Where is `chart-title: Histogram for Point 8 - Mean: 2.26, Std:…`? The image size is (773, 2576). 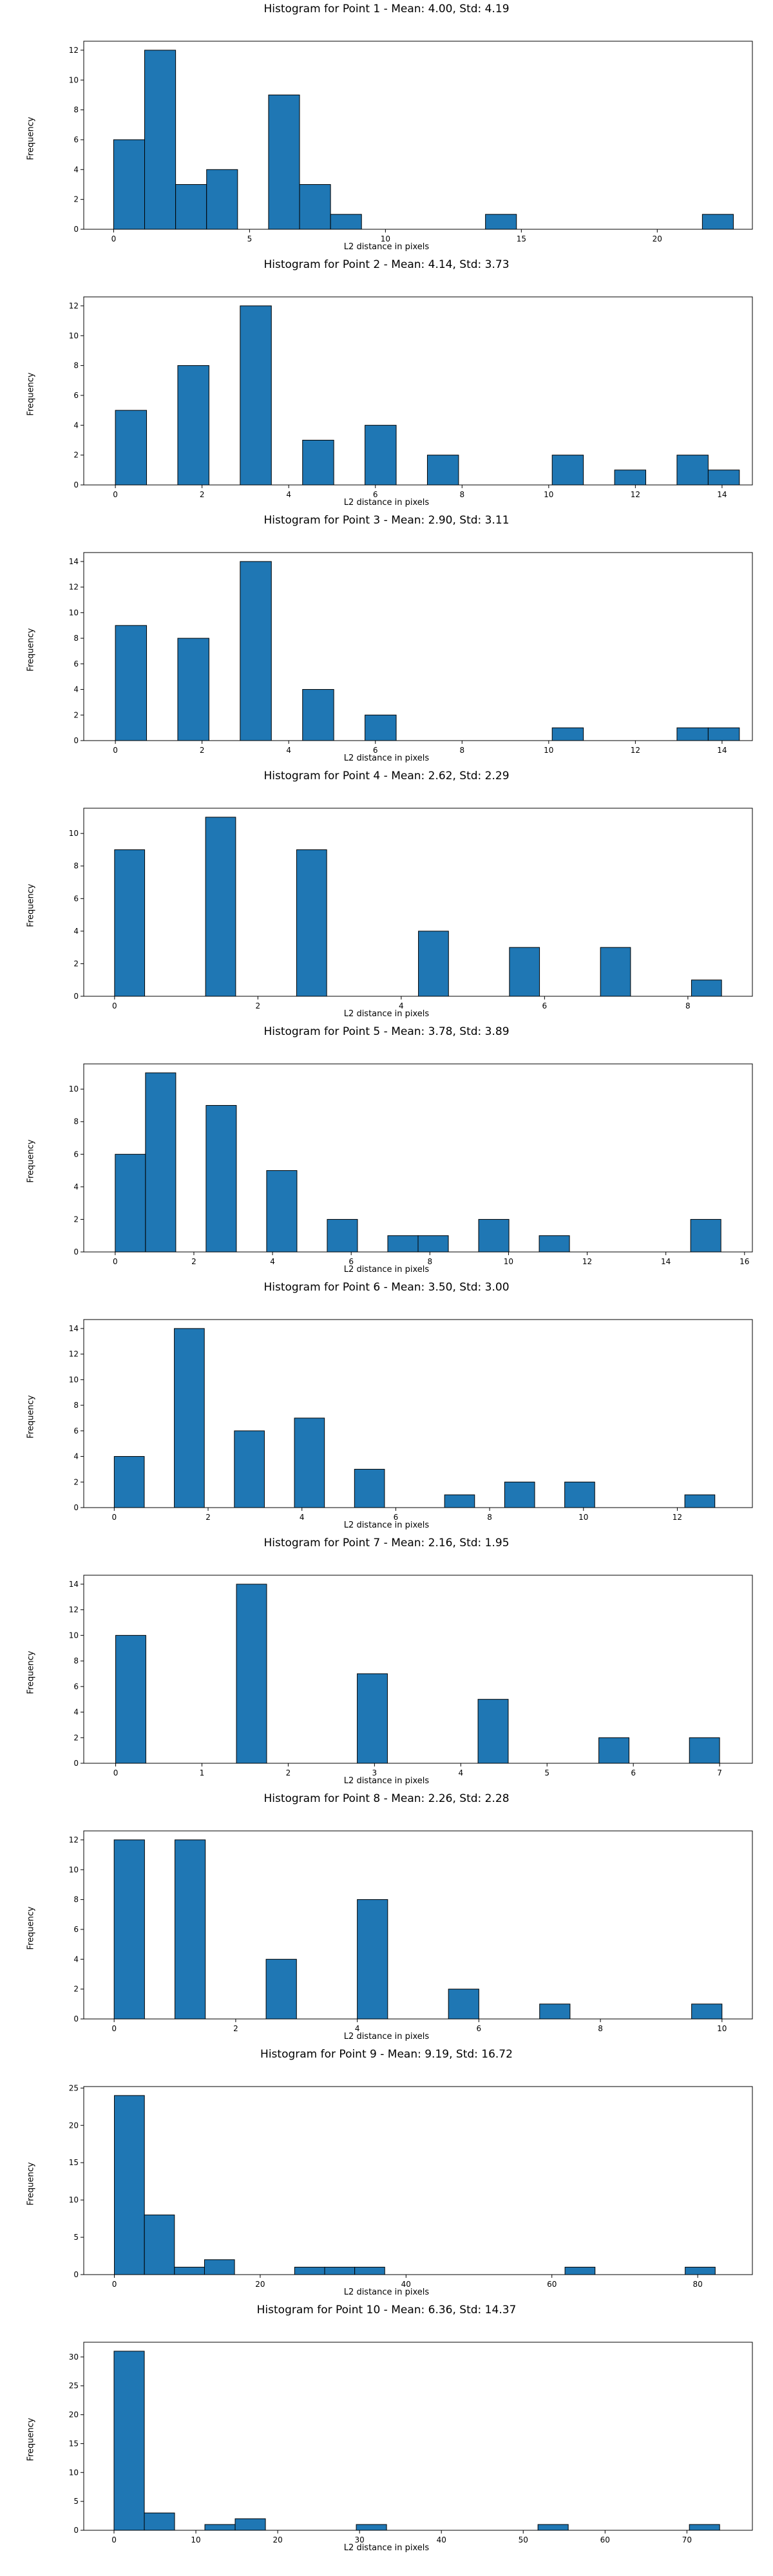
chart-title: Histogram for Point 8 - Mean: 2.26, Std:… is located at coordinates (386, 1799).